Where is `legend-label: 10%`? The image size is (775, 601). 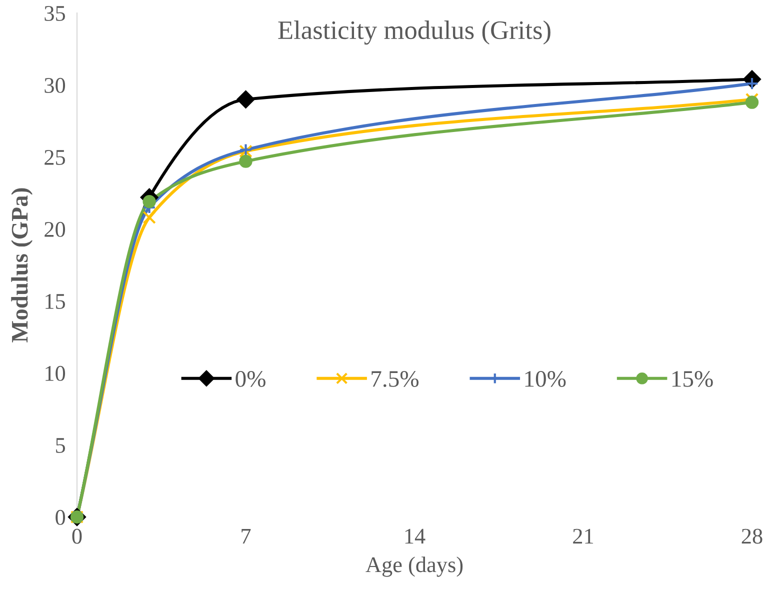 legend-label: 10% is located at coordinates (545, 378).